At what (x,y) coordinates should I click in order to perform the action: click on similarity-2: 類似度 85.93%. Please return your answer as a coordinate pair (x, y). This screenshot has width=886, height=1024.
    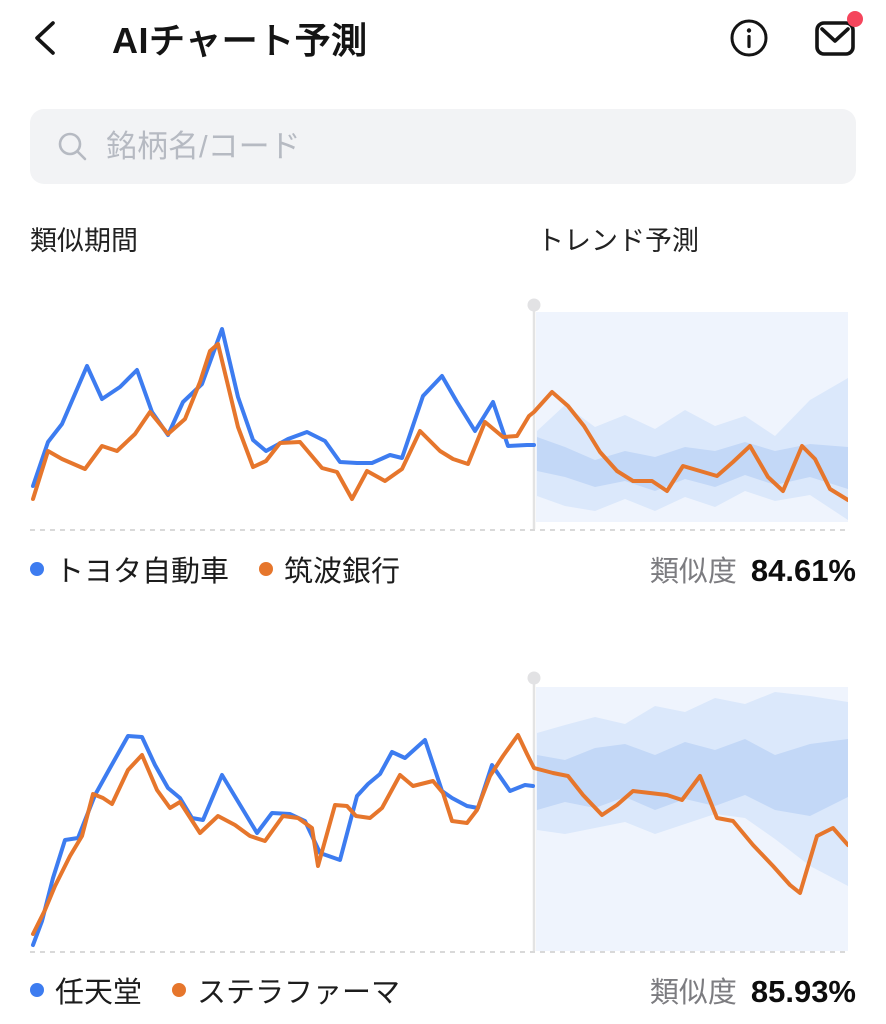
    Looking at the image, I should click on (753, 990).